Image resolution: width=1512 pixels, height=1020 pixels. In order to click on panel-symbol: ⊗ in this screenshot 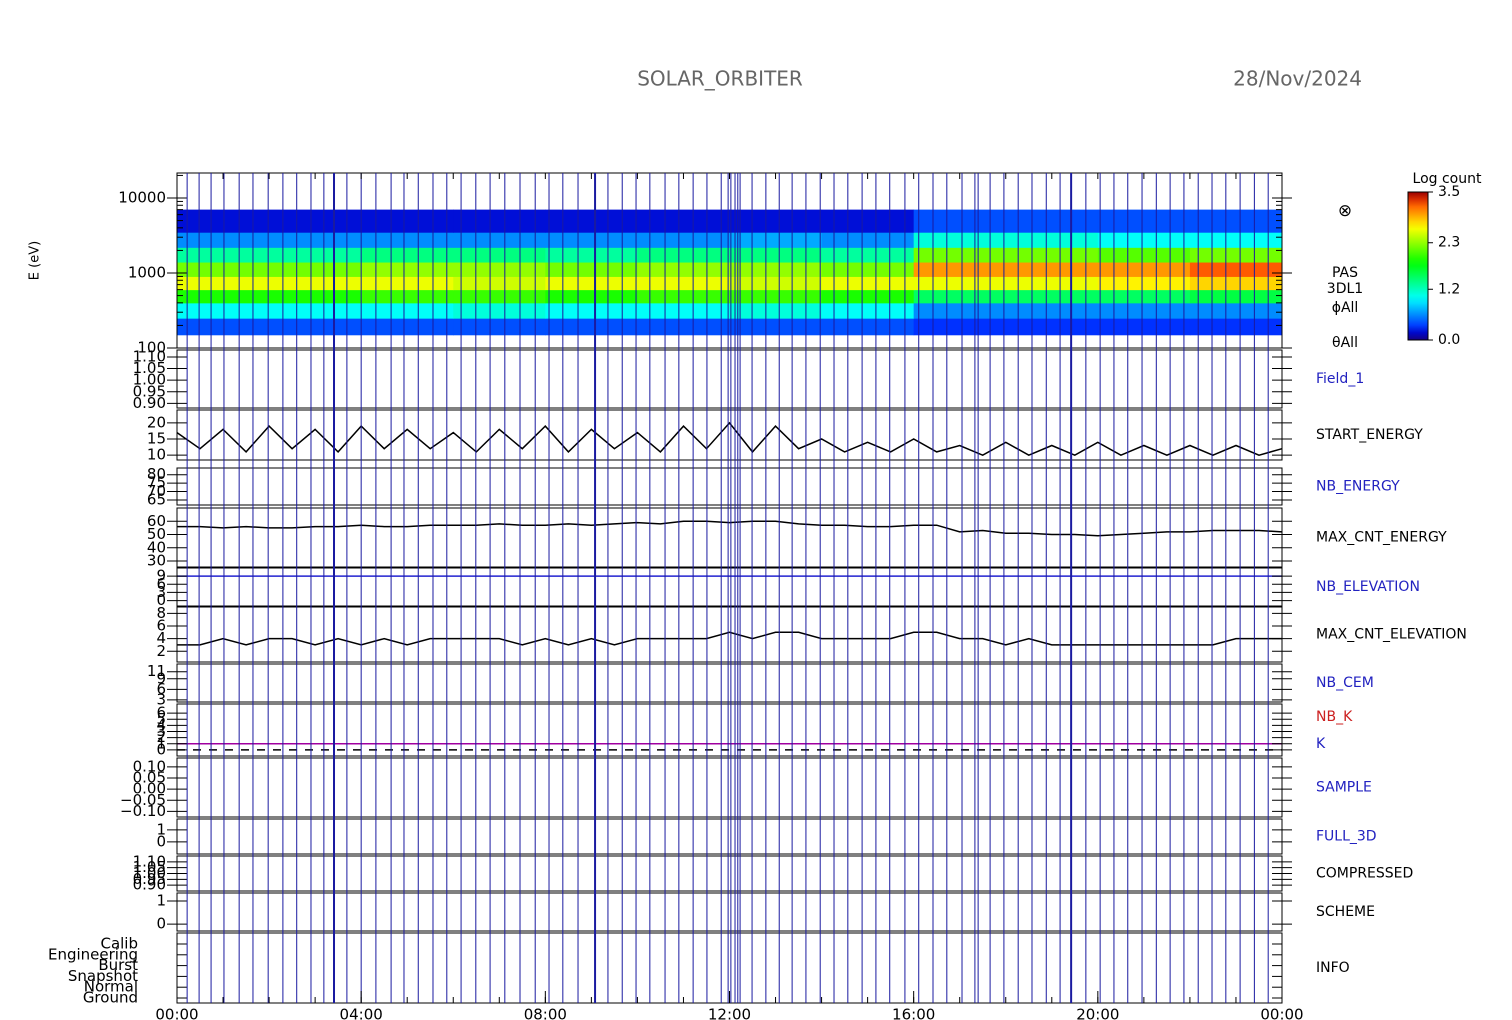, I will do `click(1345, 211)`.